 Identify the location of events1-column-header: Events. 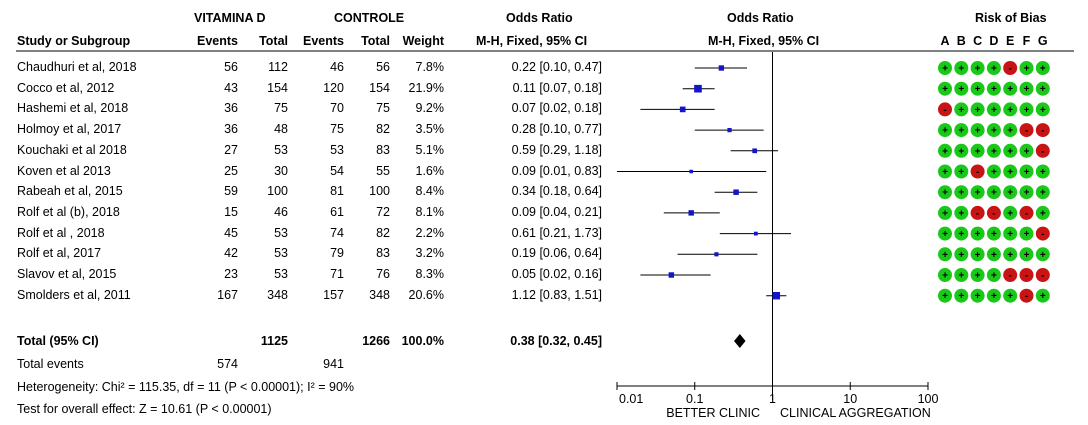
(217, 41).